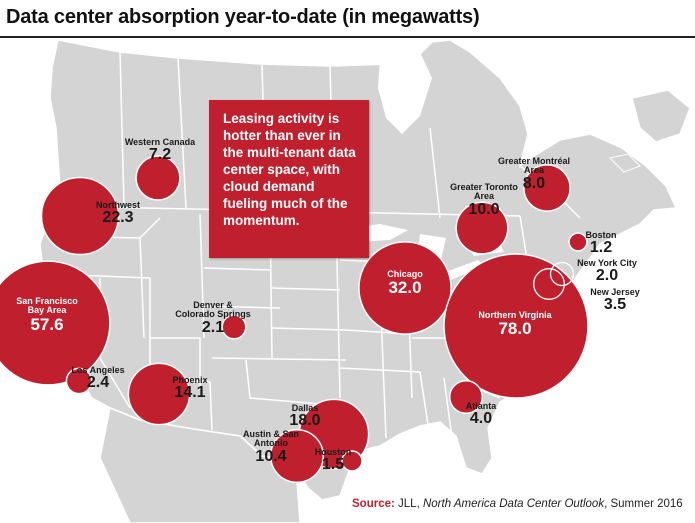 The height and width of the screenshot is (523, 695). I want to click on market-label-northwest: Northwest 22.3, so click(118, 213).